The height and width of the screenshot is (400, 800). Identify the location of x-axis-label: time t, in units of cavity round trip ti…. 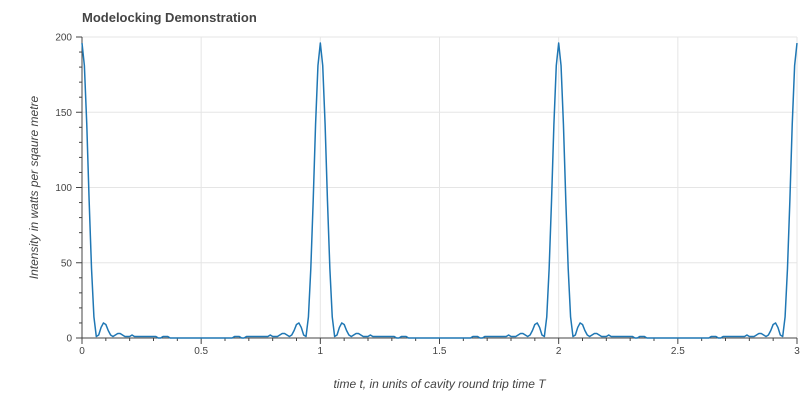
(440, 384).